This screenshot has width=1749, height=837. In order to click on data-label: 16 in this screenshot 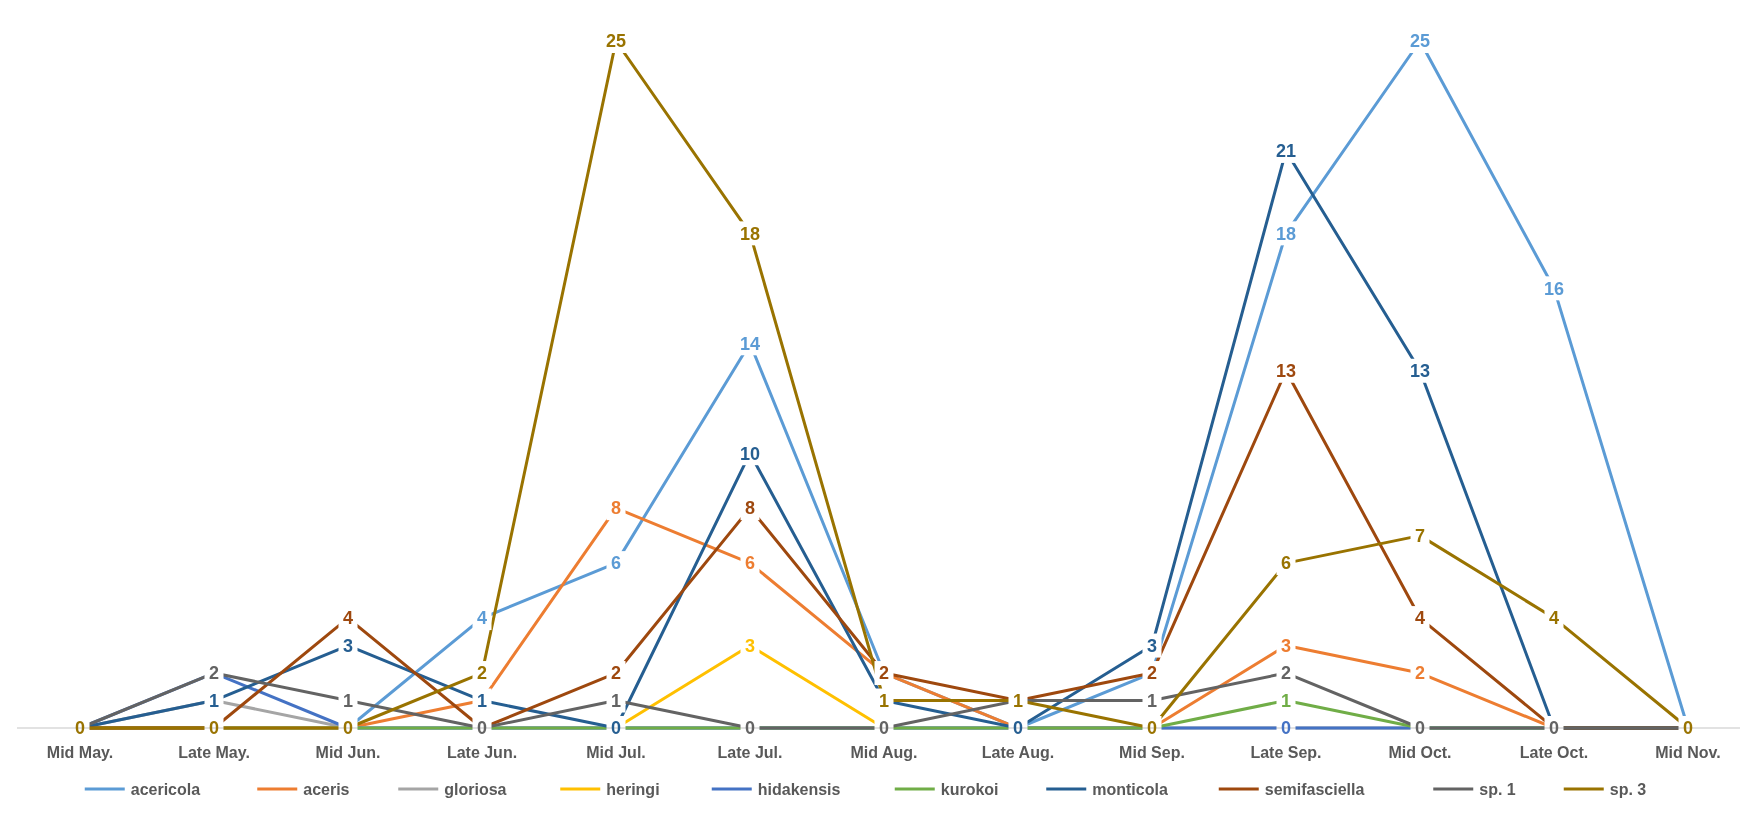, I will do `click(1554, 288)`.